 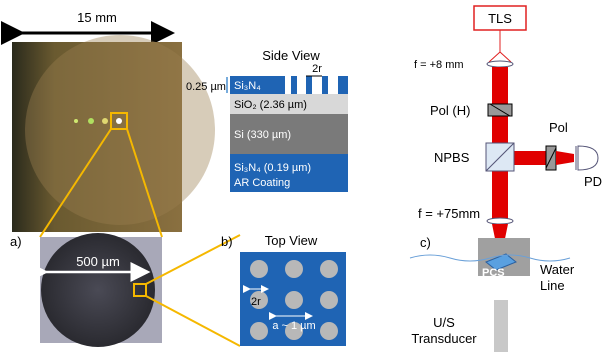 I want to click on side-title: Side View, so click(x=291, y=55).